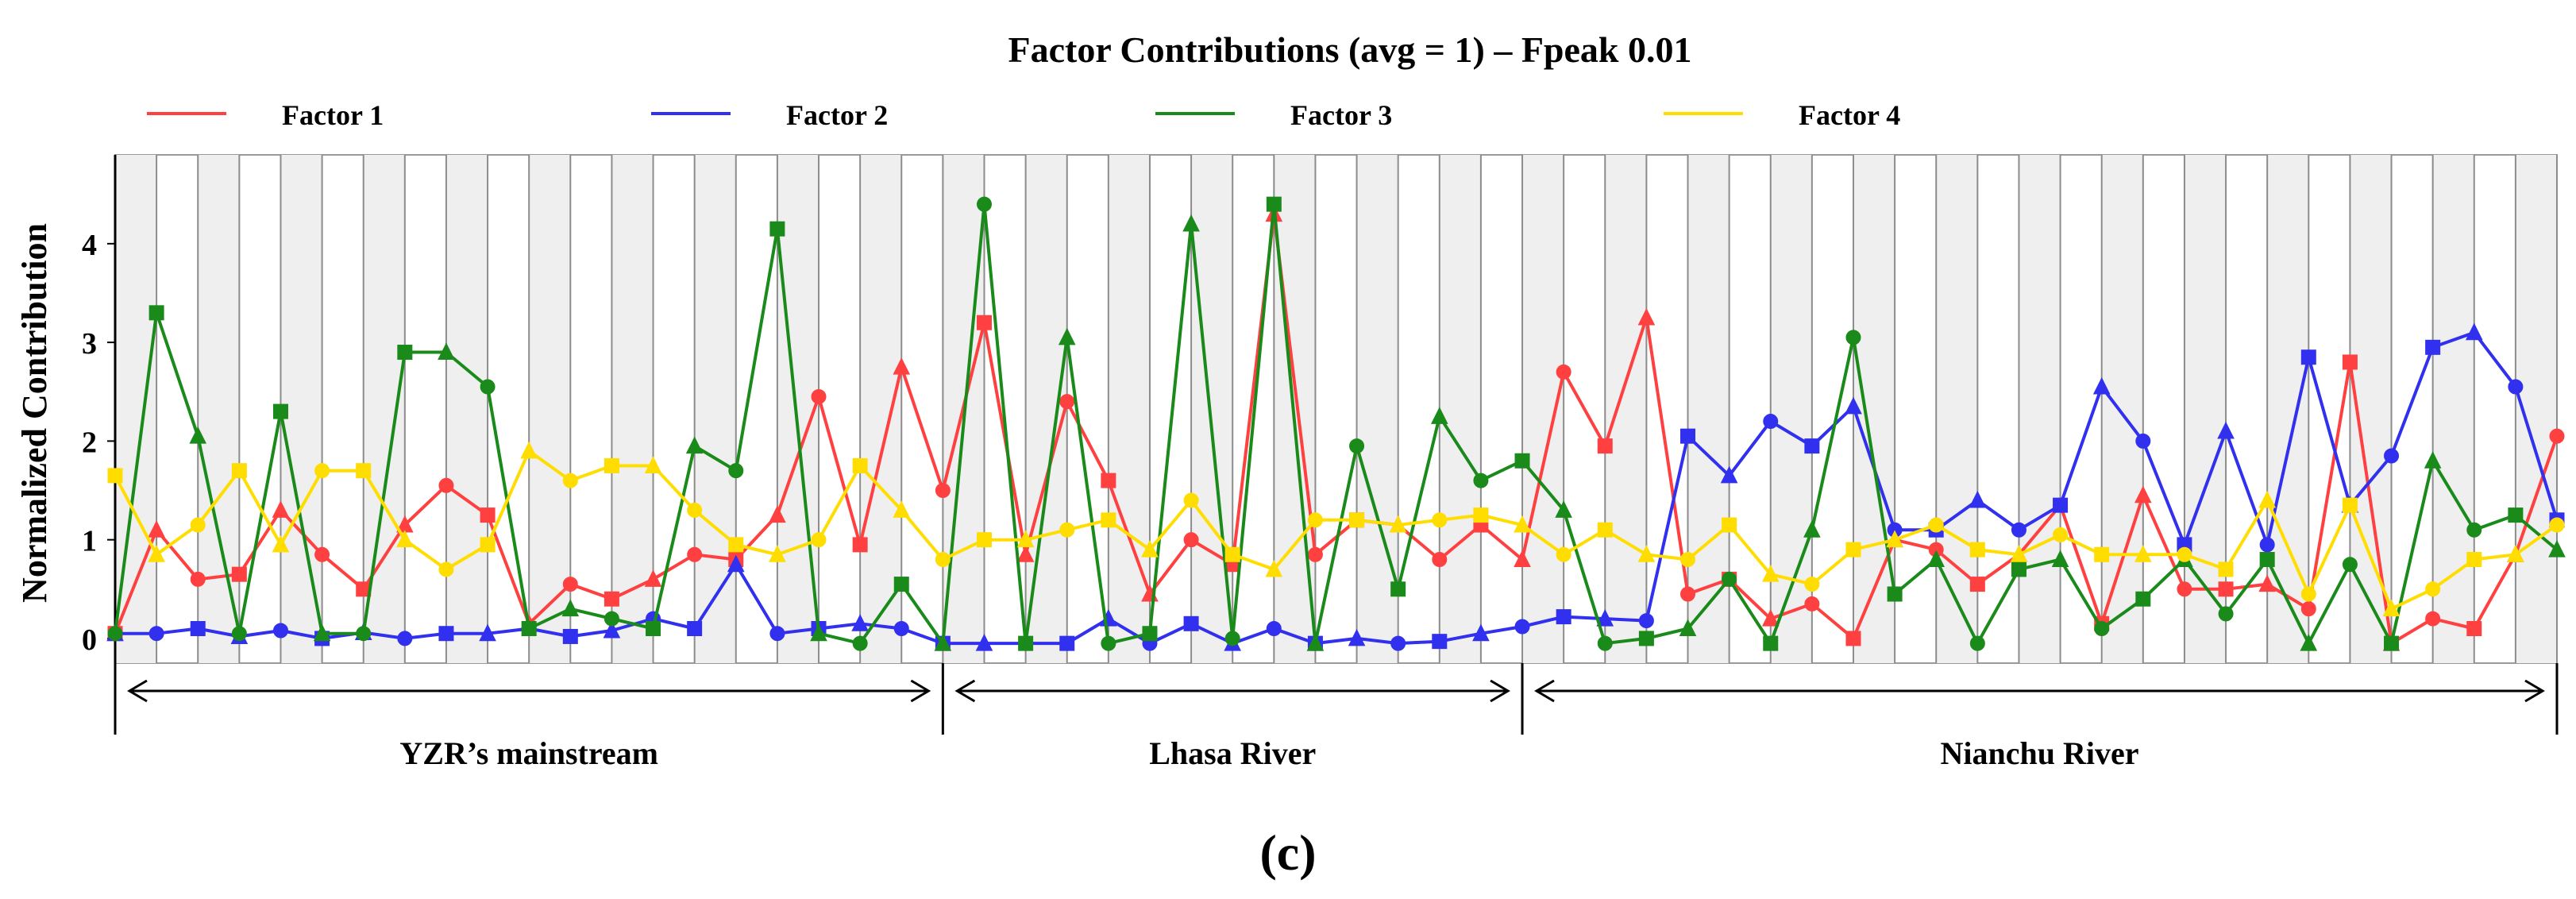 This screenshot has width=2576, height=899. I want to click on legend-label: Factor 3, so click(1341, 115).